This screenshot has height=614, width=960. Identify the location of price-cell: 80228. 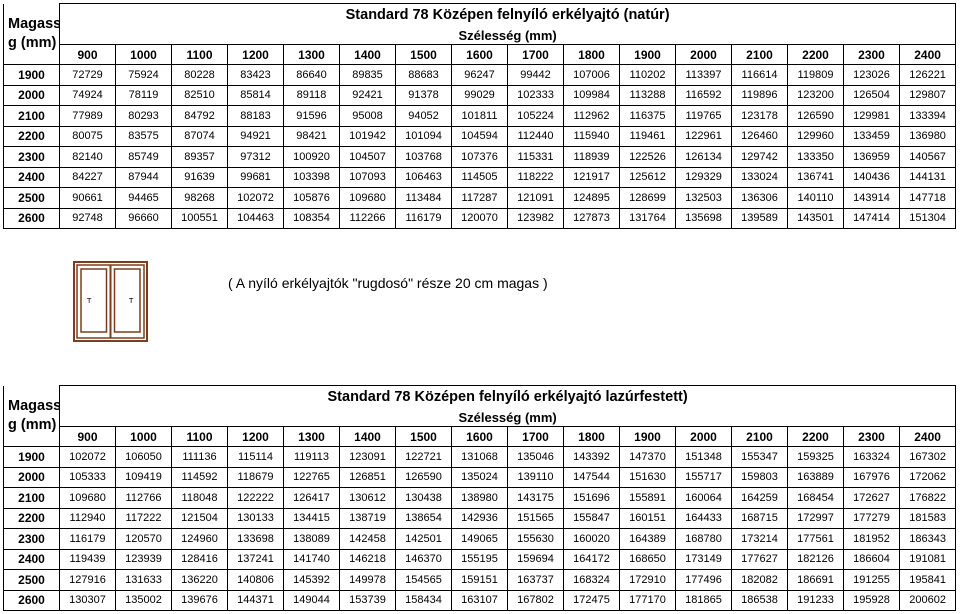
(199, 75).